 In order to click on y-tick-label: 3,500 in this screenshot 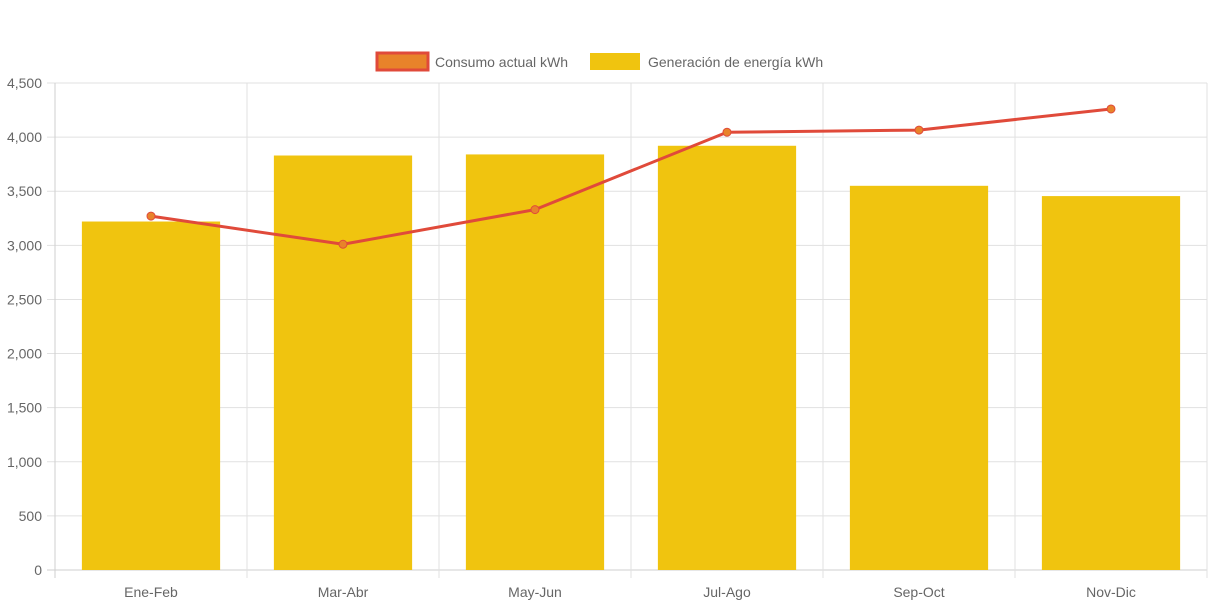, I will do `click(24, 191)`.